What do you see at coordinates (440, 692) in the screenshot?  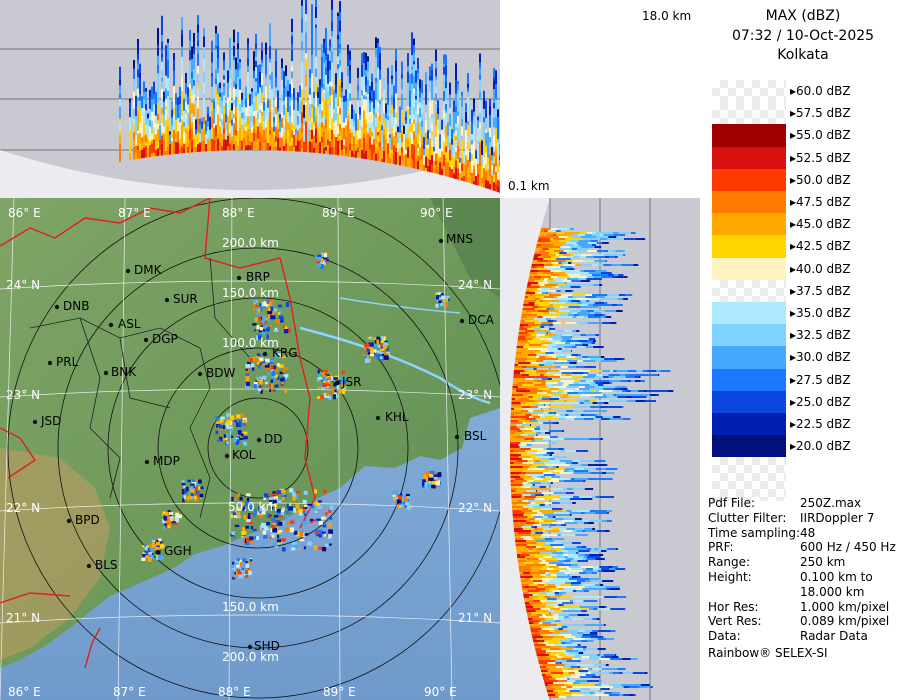 I see `lon-label: 90° E` at bounding box center [440, 692].